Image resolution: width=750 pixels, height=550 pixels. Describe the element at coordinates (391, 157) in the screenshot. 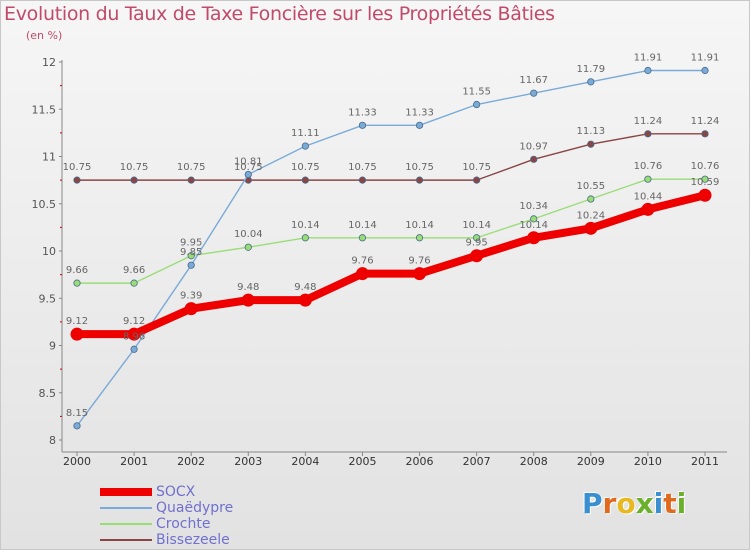

I see `series-line-bissezeele` at that location.